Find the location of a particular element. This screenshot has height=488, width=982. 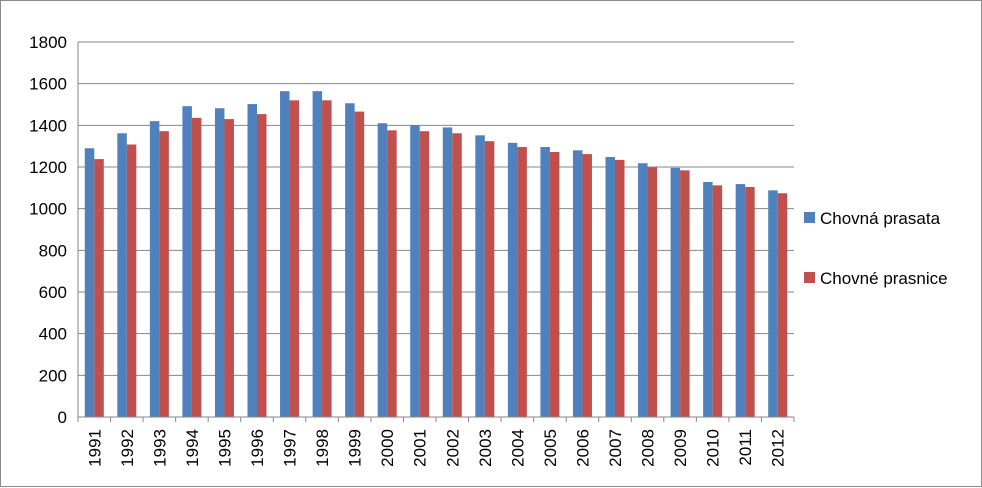

x-tick-label: 2000 is located at coordinates (387, 448).